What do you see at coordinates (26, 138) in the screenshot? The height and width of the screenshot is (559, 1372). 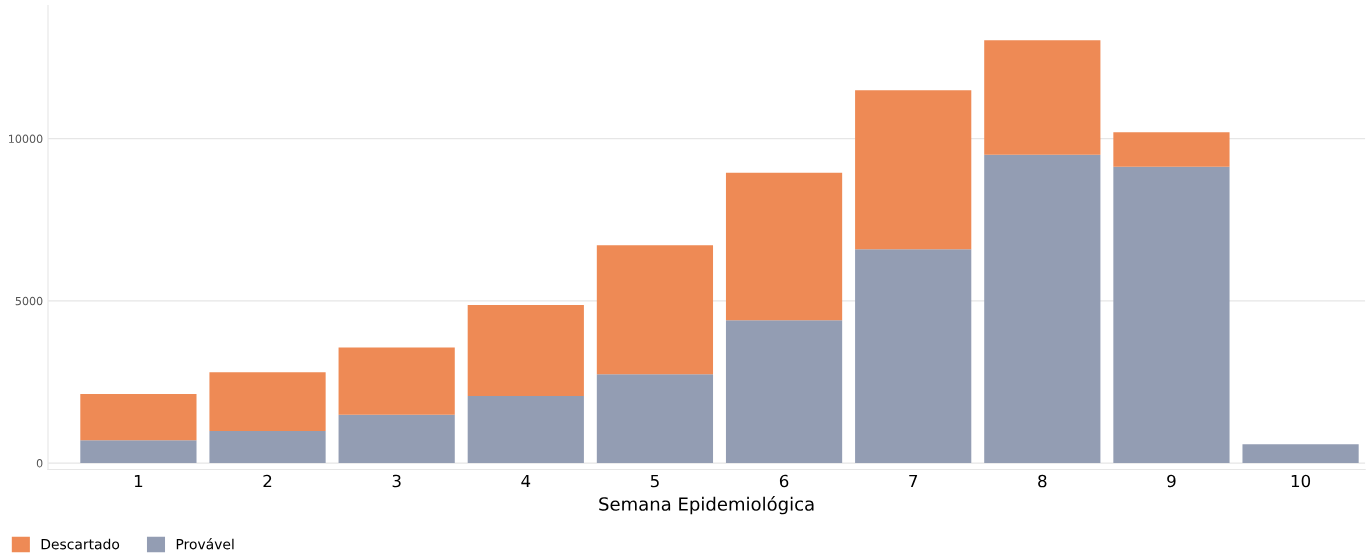 I see `y-tick-label: 10000` at bounding box center [26, 138].